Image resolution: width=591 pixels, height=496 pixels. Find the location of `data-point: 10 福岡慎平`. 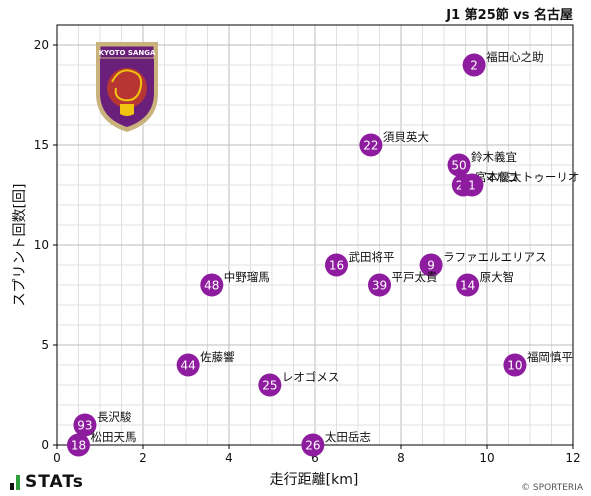

data-point: 10 福岡慎平 is located at coordinates (538, 363).